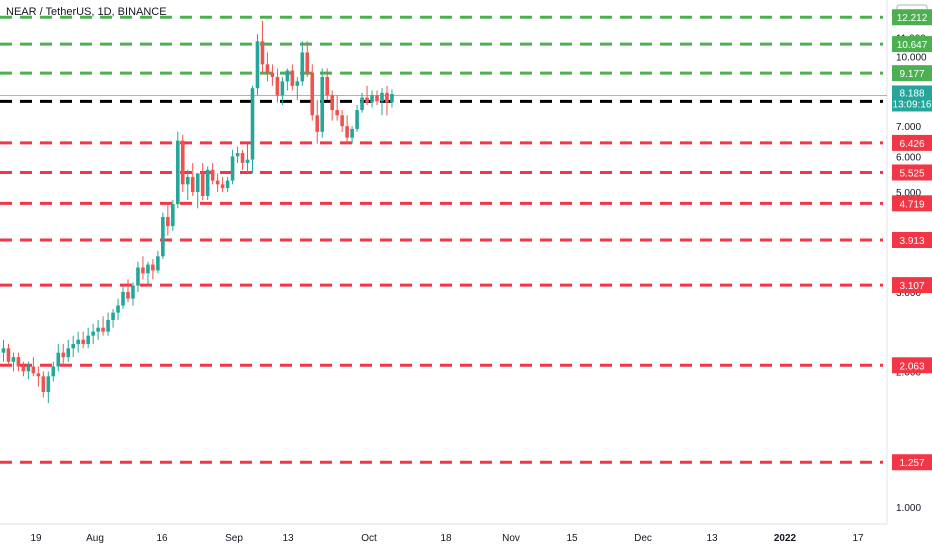 The width and height of the screenshot is (932, 555). Describe the element at coordinates (908, 127) in the screenshot. I see `price-tick-label: 7.000` at that location.